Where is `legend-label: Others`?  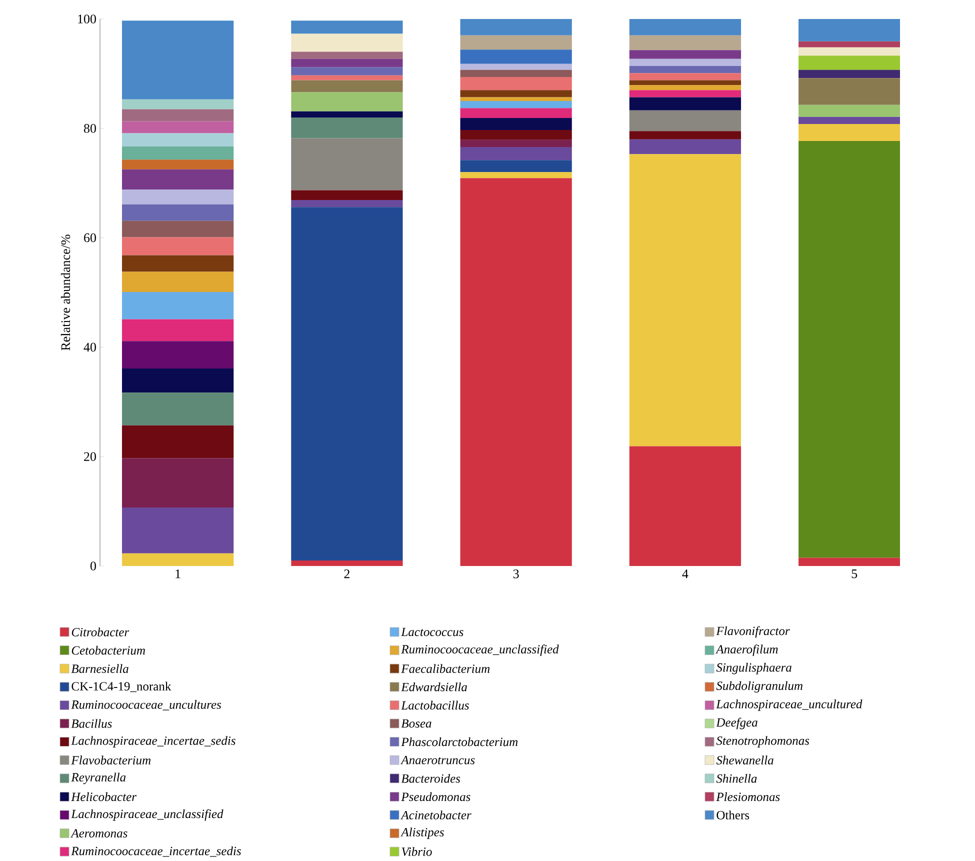 legend-label: Others is located at coordinates (733, 815).